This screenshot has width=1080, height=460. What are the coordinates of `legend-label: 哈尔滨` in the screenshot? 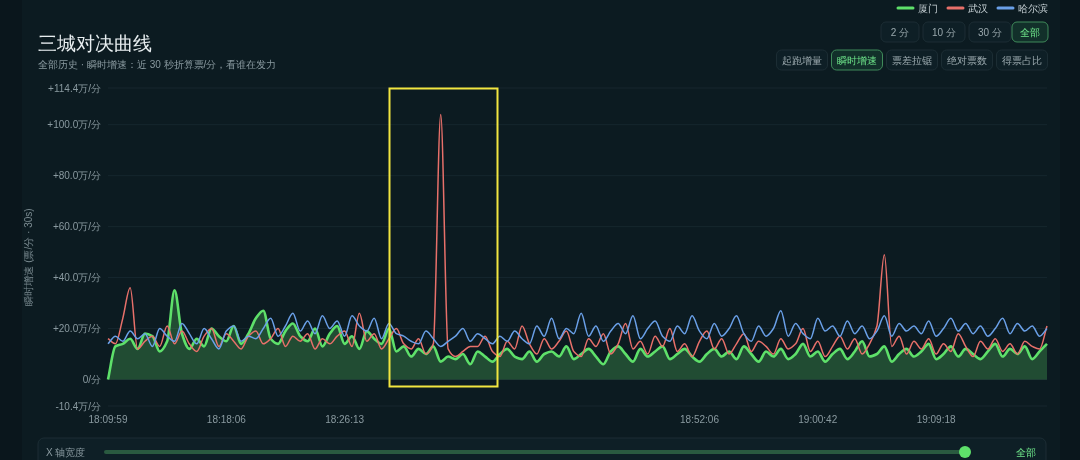 It's located at (1033, 8).